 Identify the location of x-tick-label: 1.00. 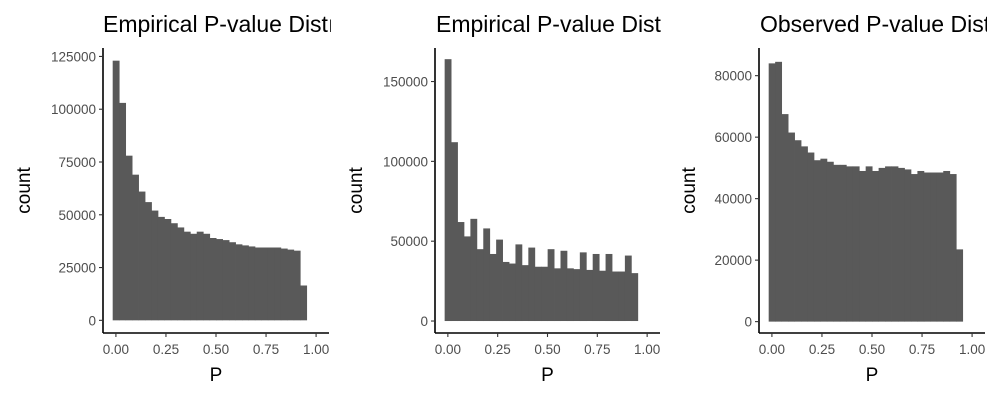
(316, 349).